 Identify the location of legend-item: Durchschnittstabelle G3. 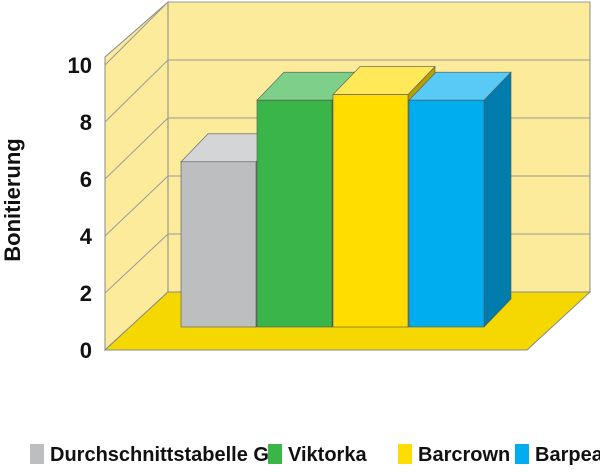
(155, 455).